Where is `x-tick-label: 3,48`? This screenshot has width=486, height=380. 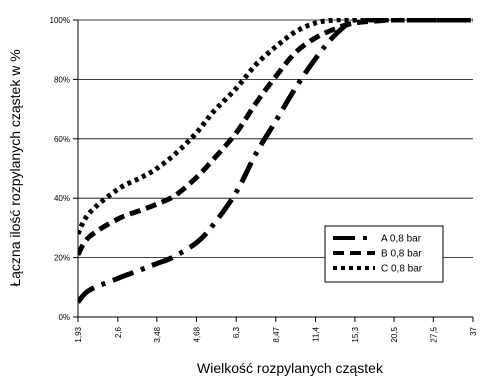
x-tick-label: 3,48 is located at coordinates (157, 334).